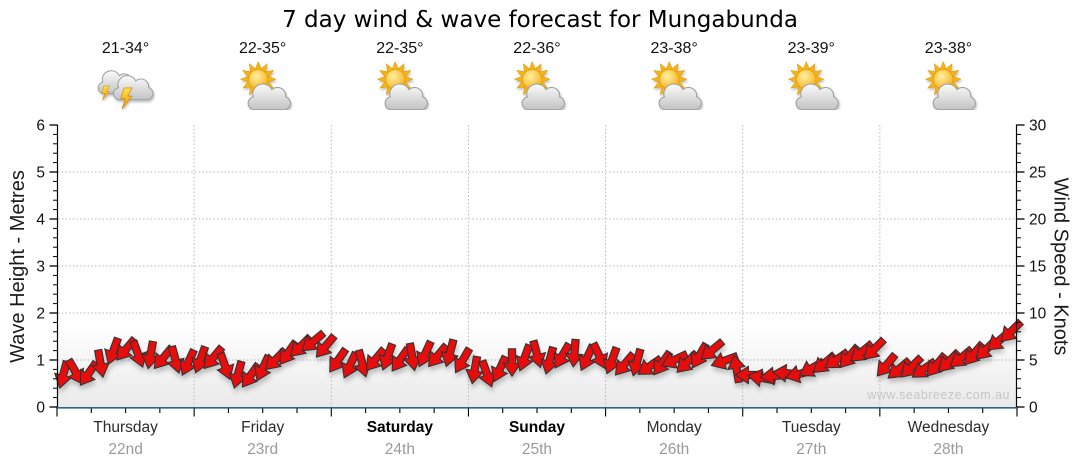  What do you see at coordinates (262, 439) in the screenshot?
I see `day-label-column: Friday 23rd` at bounding box center [262, 439].